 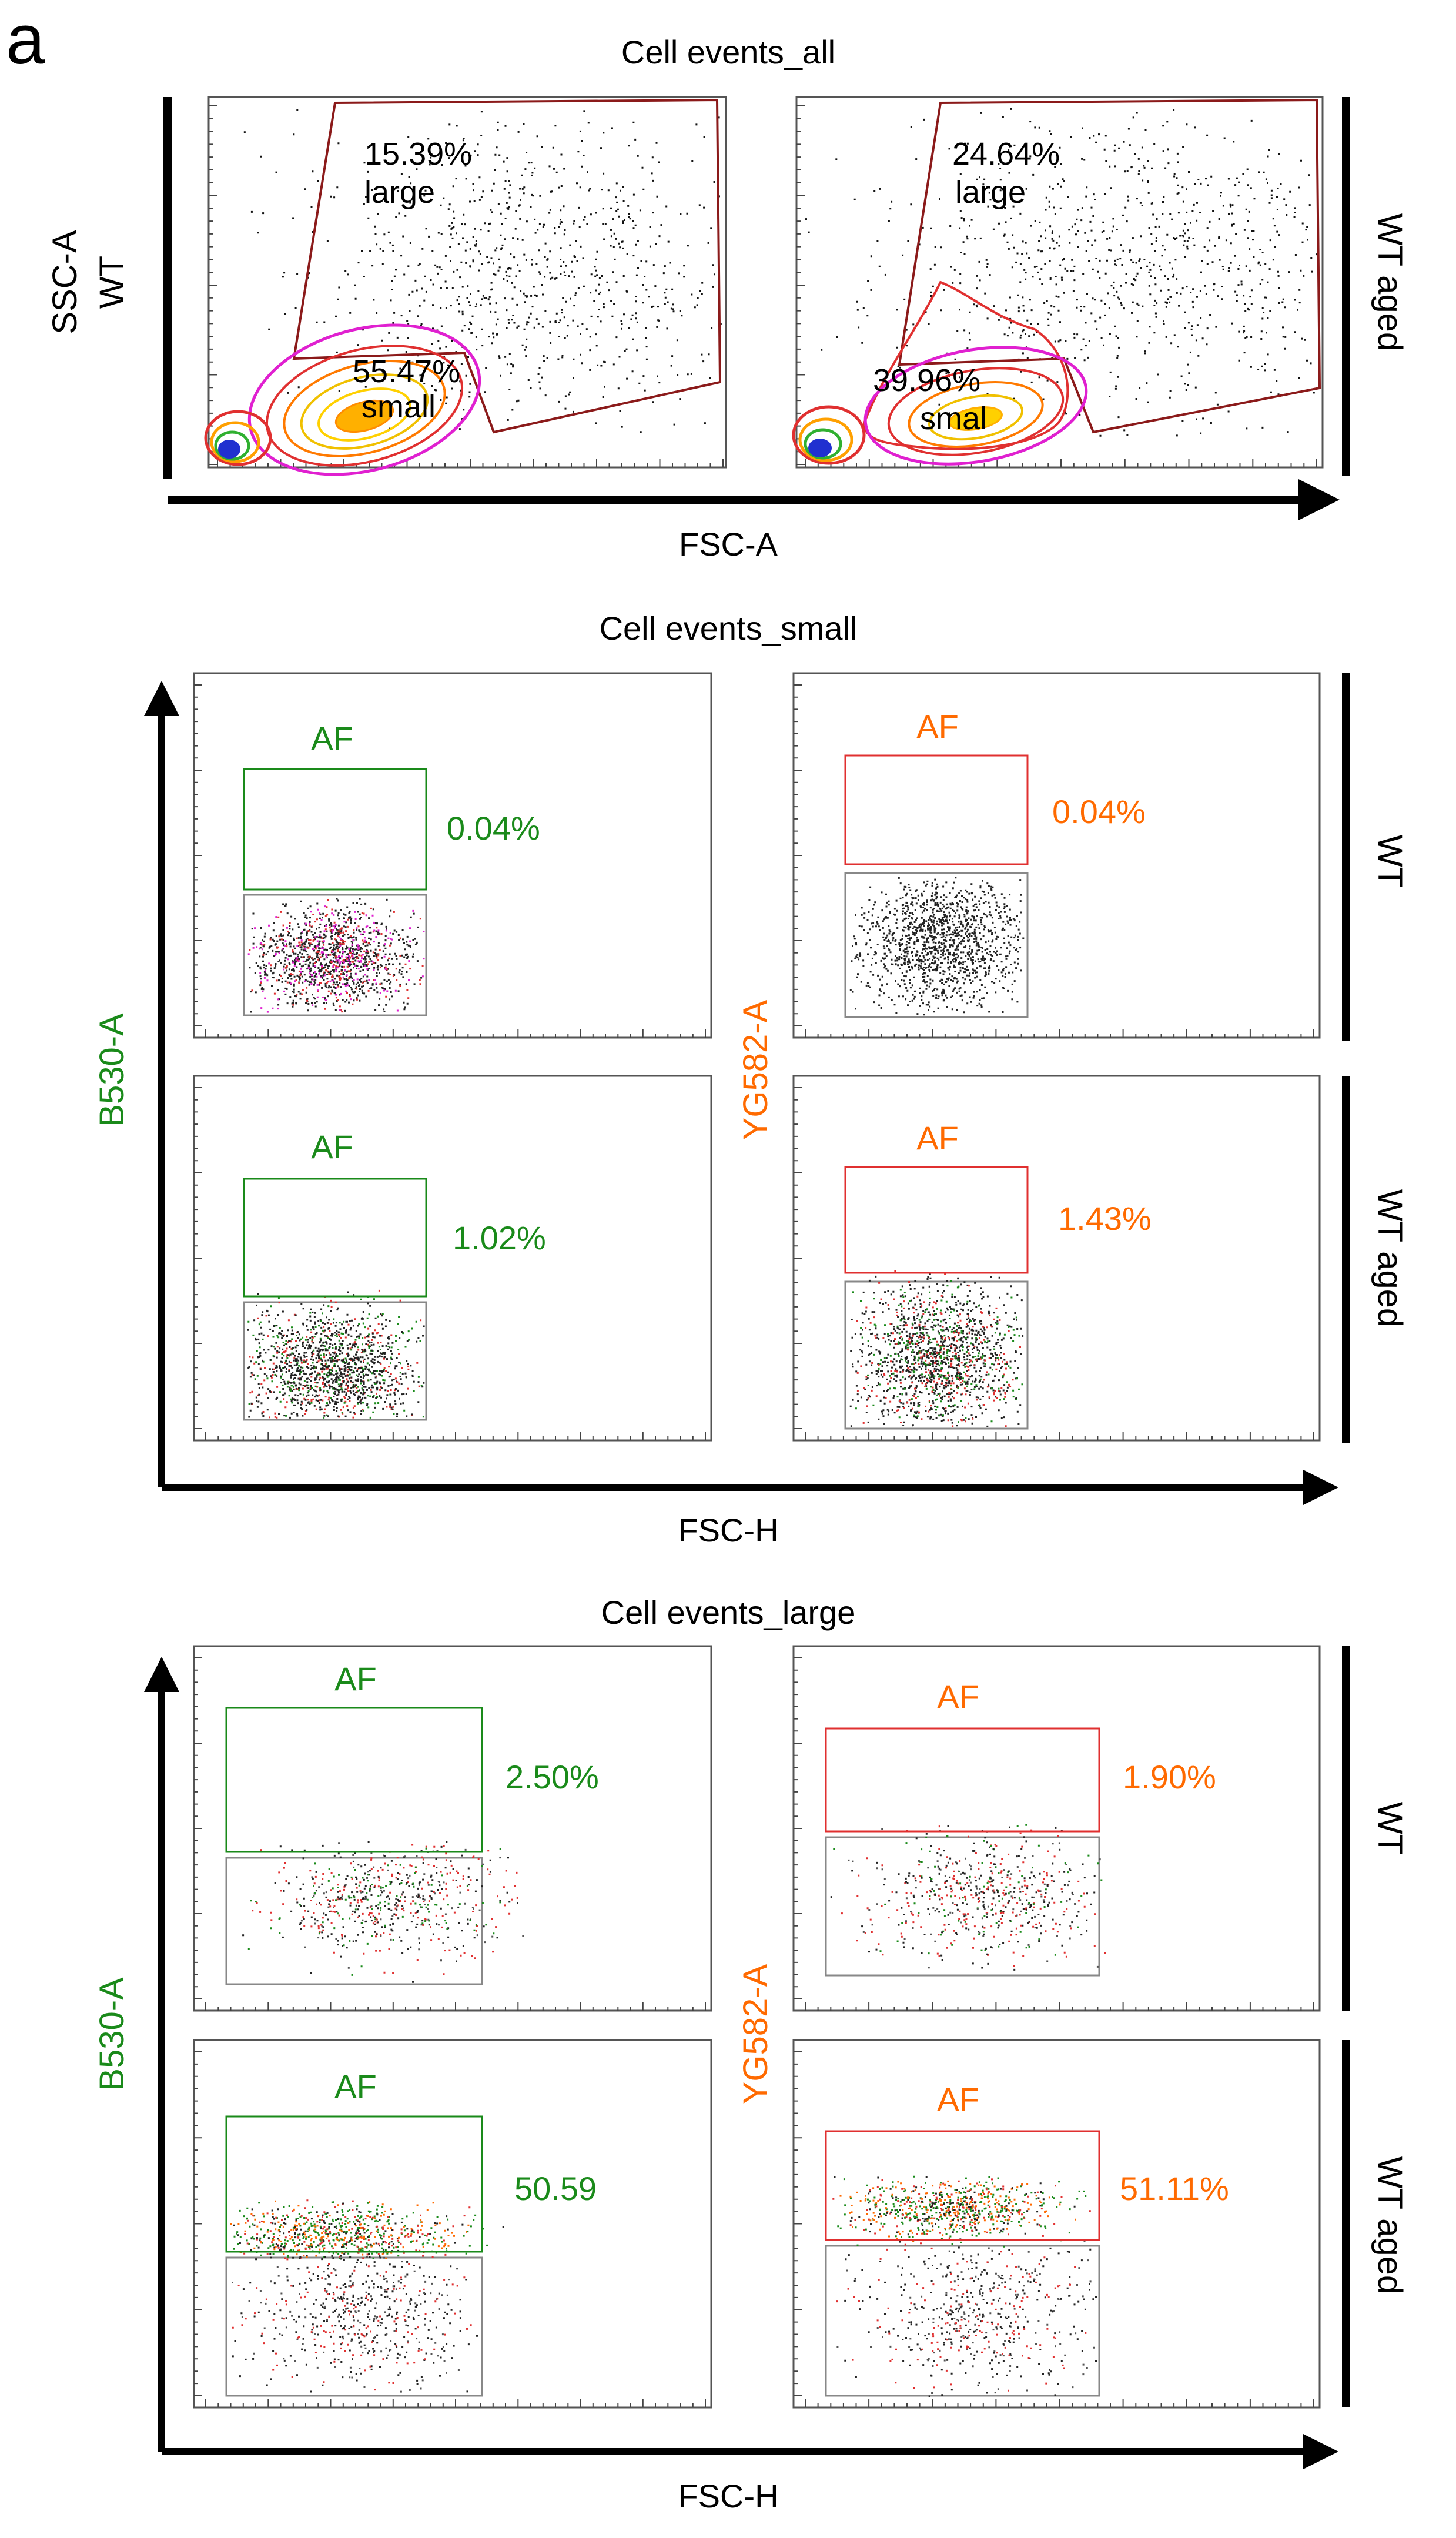 What do you see at coordinates (399, 406) in the screenshot?
I see `gate-small-label: small` at bounding box center [399, 406].